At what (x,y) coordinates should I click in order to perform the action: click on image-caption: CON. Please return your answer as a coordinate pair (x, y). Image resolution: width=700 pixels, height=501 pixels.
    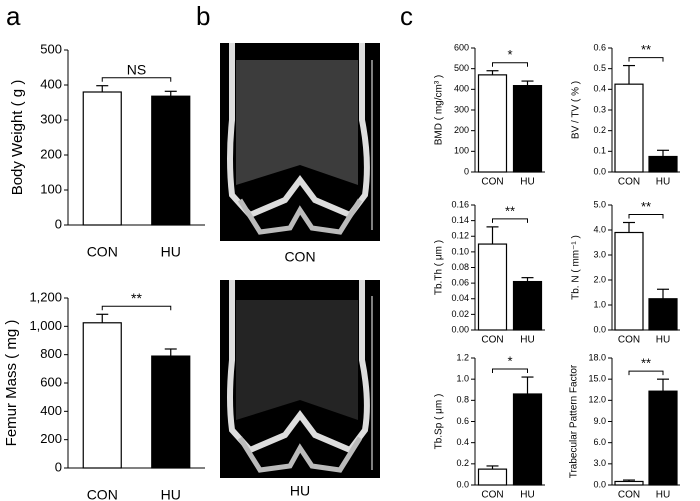
    Looking at the image, I should click on (299, 257).